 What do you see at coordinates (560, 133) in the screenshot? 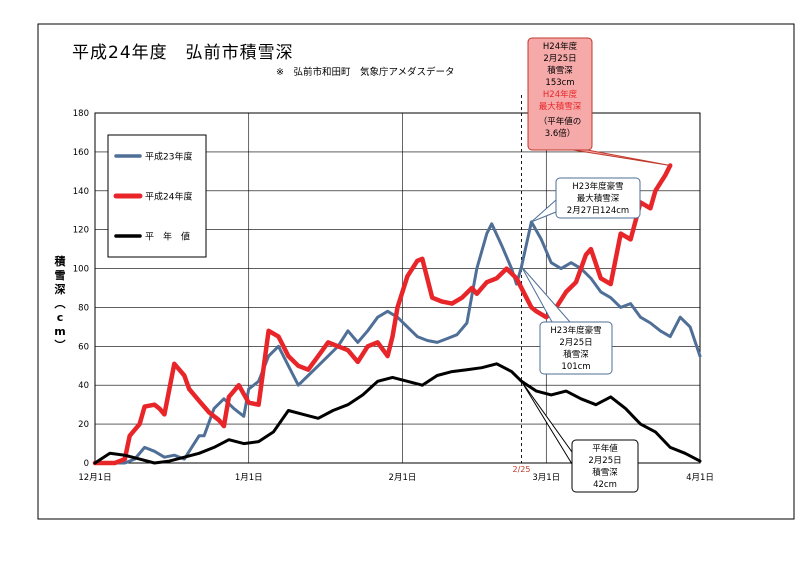
I see `callout-h24-max-note: 3.6倍）` at bounding box center [560, 133].